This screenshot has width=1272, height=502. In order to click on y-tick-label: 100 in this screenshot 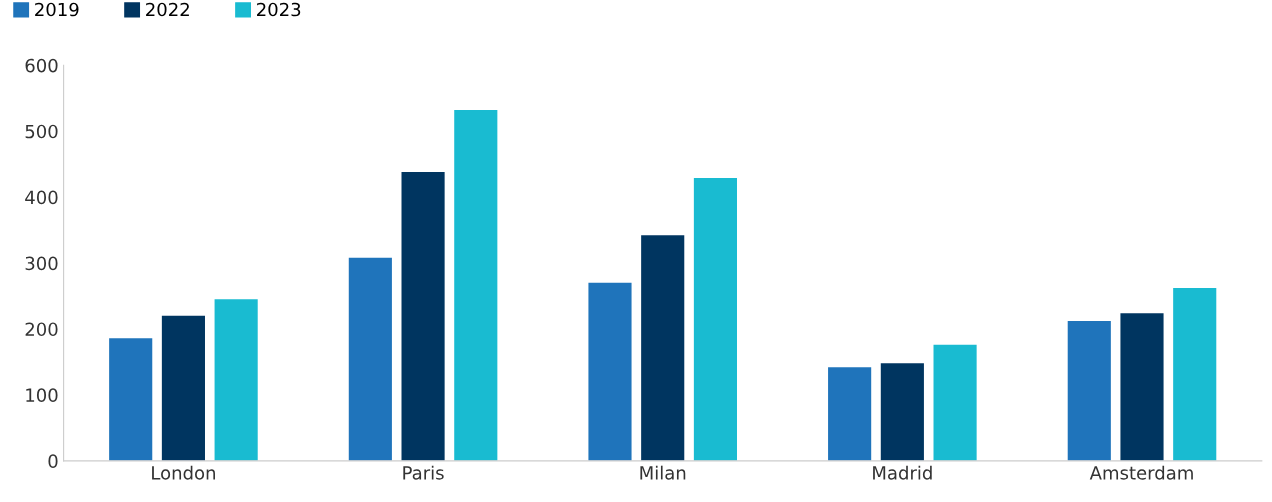, I will do `click(42, 395)`.